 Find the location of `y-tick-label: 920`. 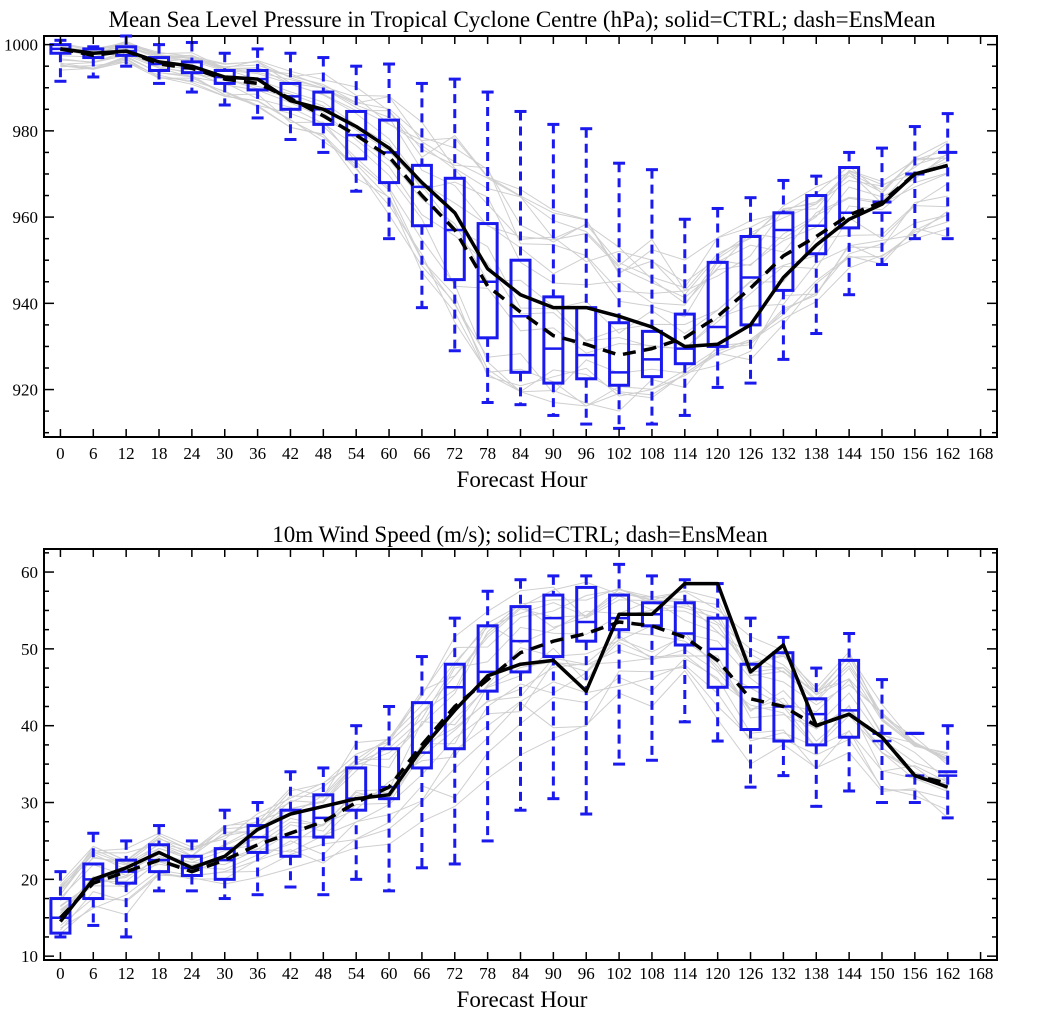

y-tick-label: 920 is located at coordinates (26, 390).